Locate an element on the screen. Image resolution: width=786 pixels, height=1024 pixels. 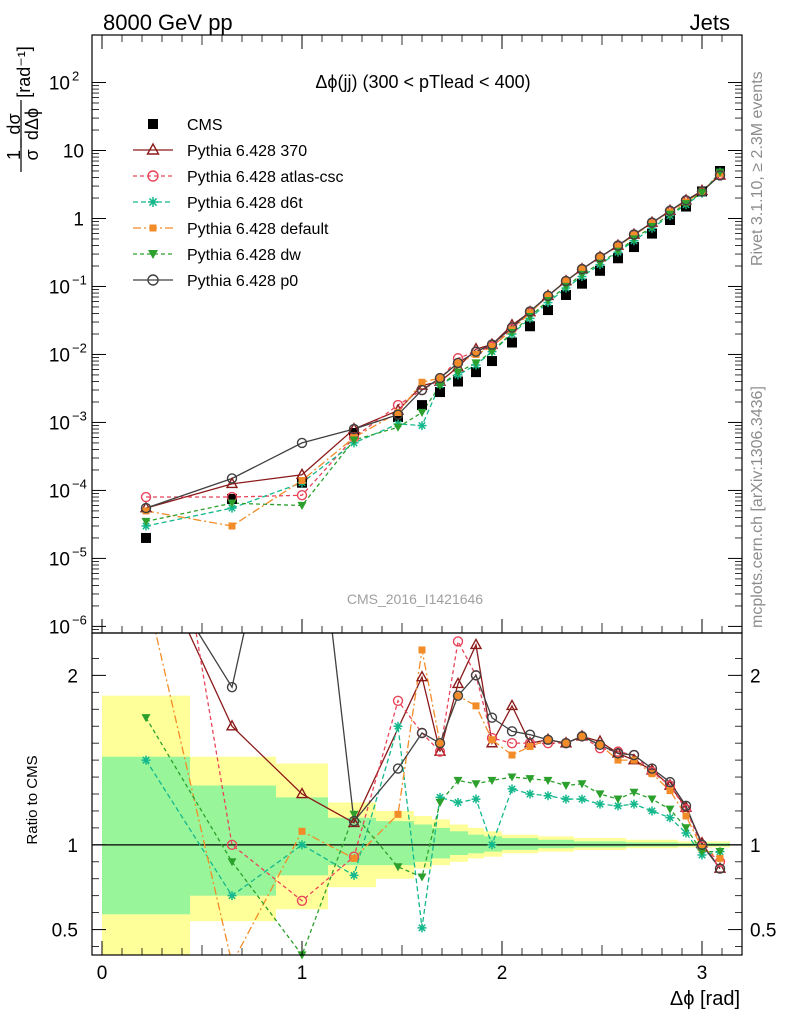
top-ytick-label-3: 10 is located at coordinates (59, 423).